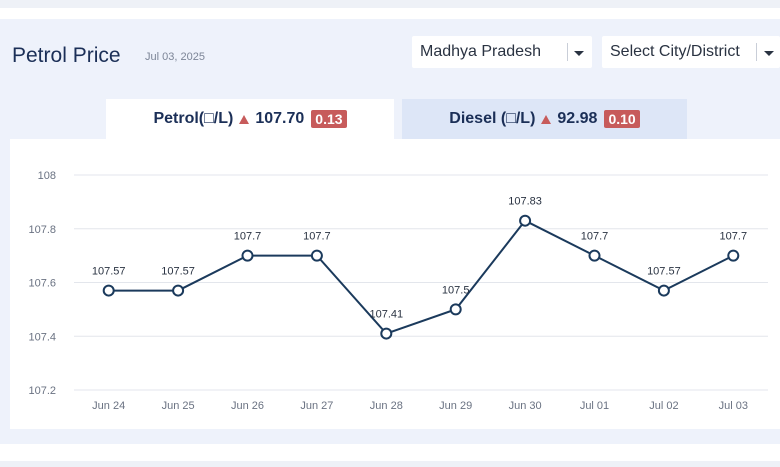  I want to click on tab-diesel-price: 92.98, so click(577, 118).